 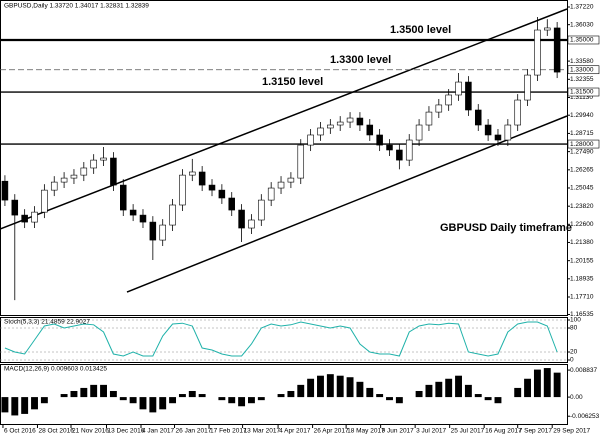 I want to click on x-tick-label: 6 Oct 2016, so click(x=20, y=431).